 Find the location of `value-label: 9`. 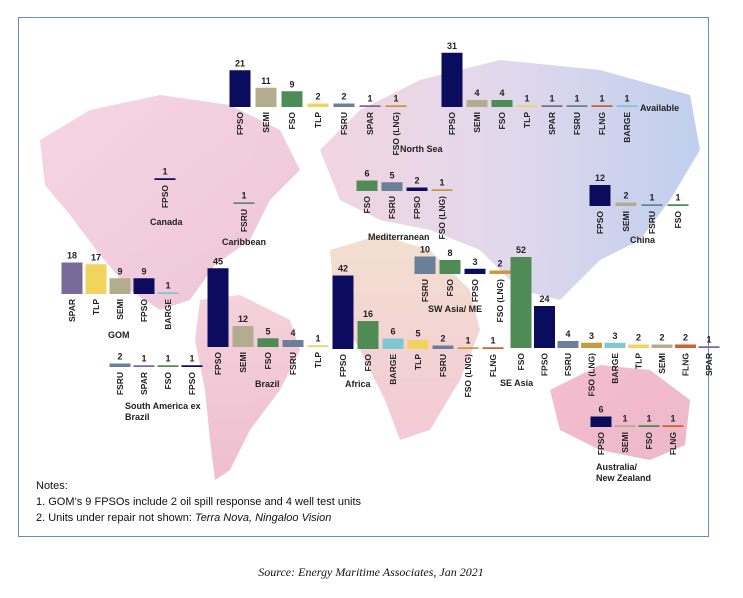

value-label: 9 is located at coordinates (143, 271).